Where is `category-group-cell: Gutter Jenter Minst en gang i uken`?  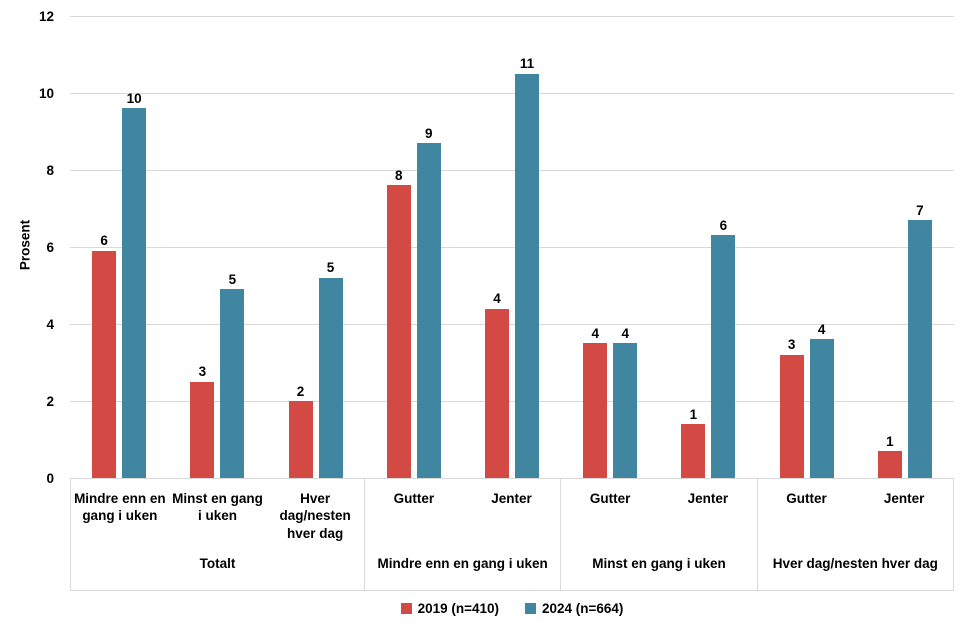 category-group-cell: Gutter Jenter Minst en gang i uken is located at coordinates (659, 534).